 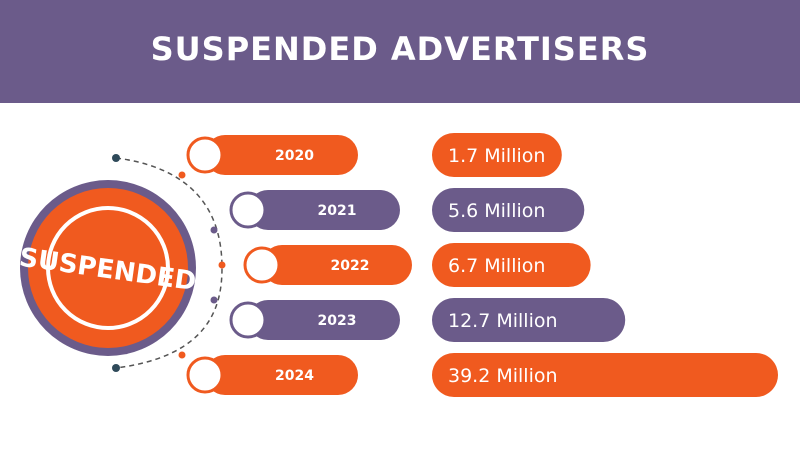 I want to click on stamp-background, so click(x=108, y=268).